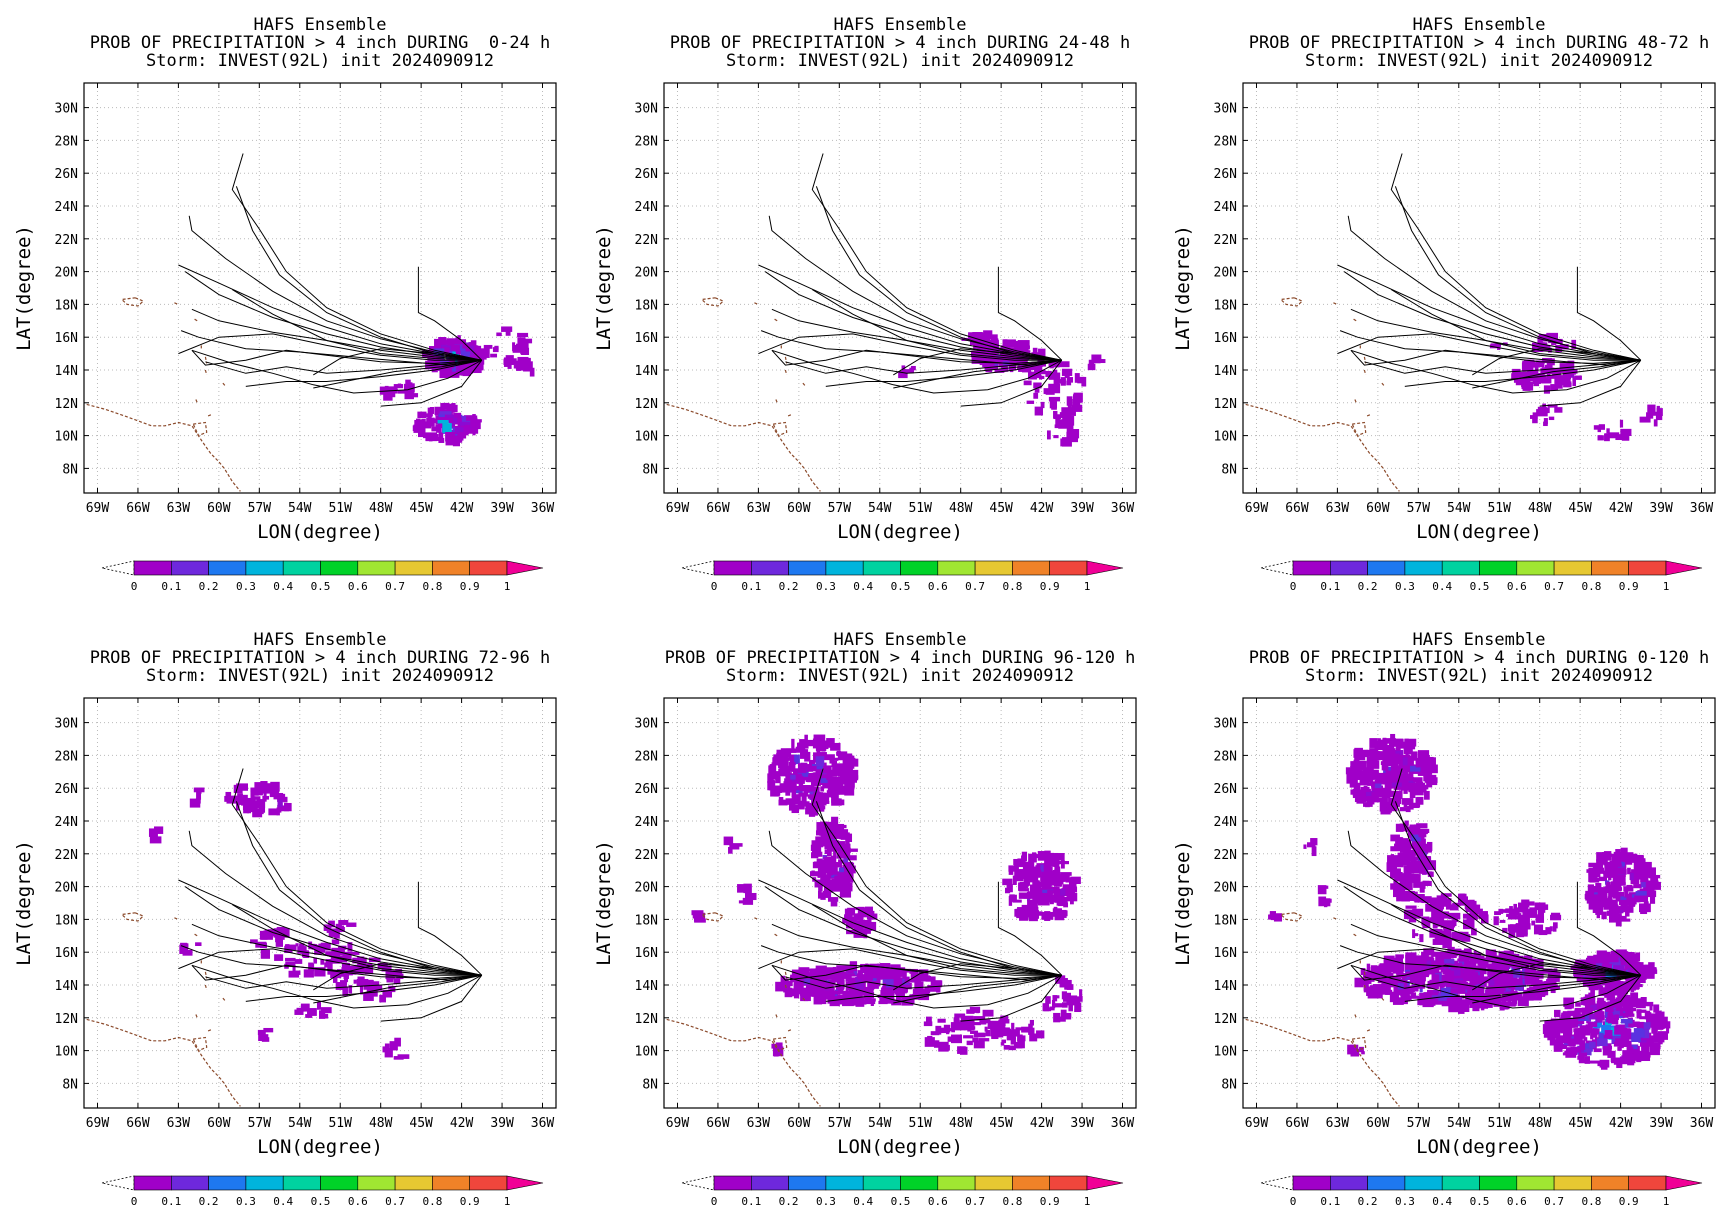 The width and height of the screenshot is (1731, 1224). What do you see at coordinates (718, 508) in the screenshot?
I see `lon-tick-label: 66W` at bounding box center [718, 508].